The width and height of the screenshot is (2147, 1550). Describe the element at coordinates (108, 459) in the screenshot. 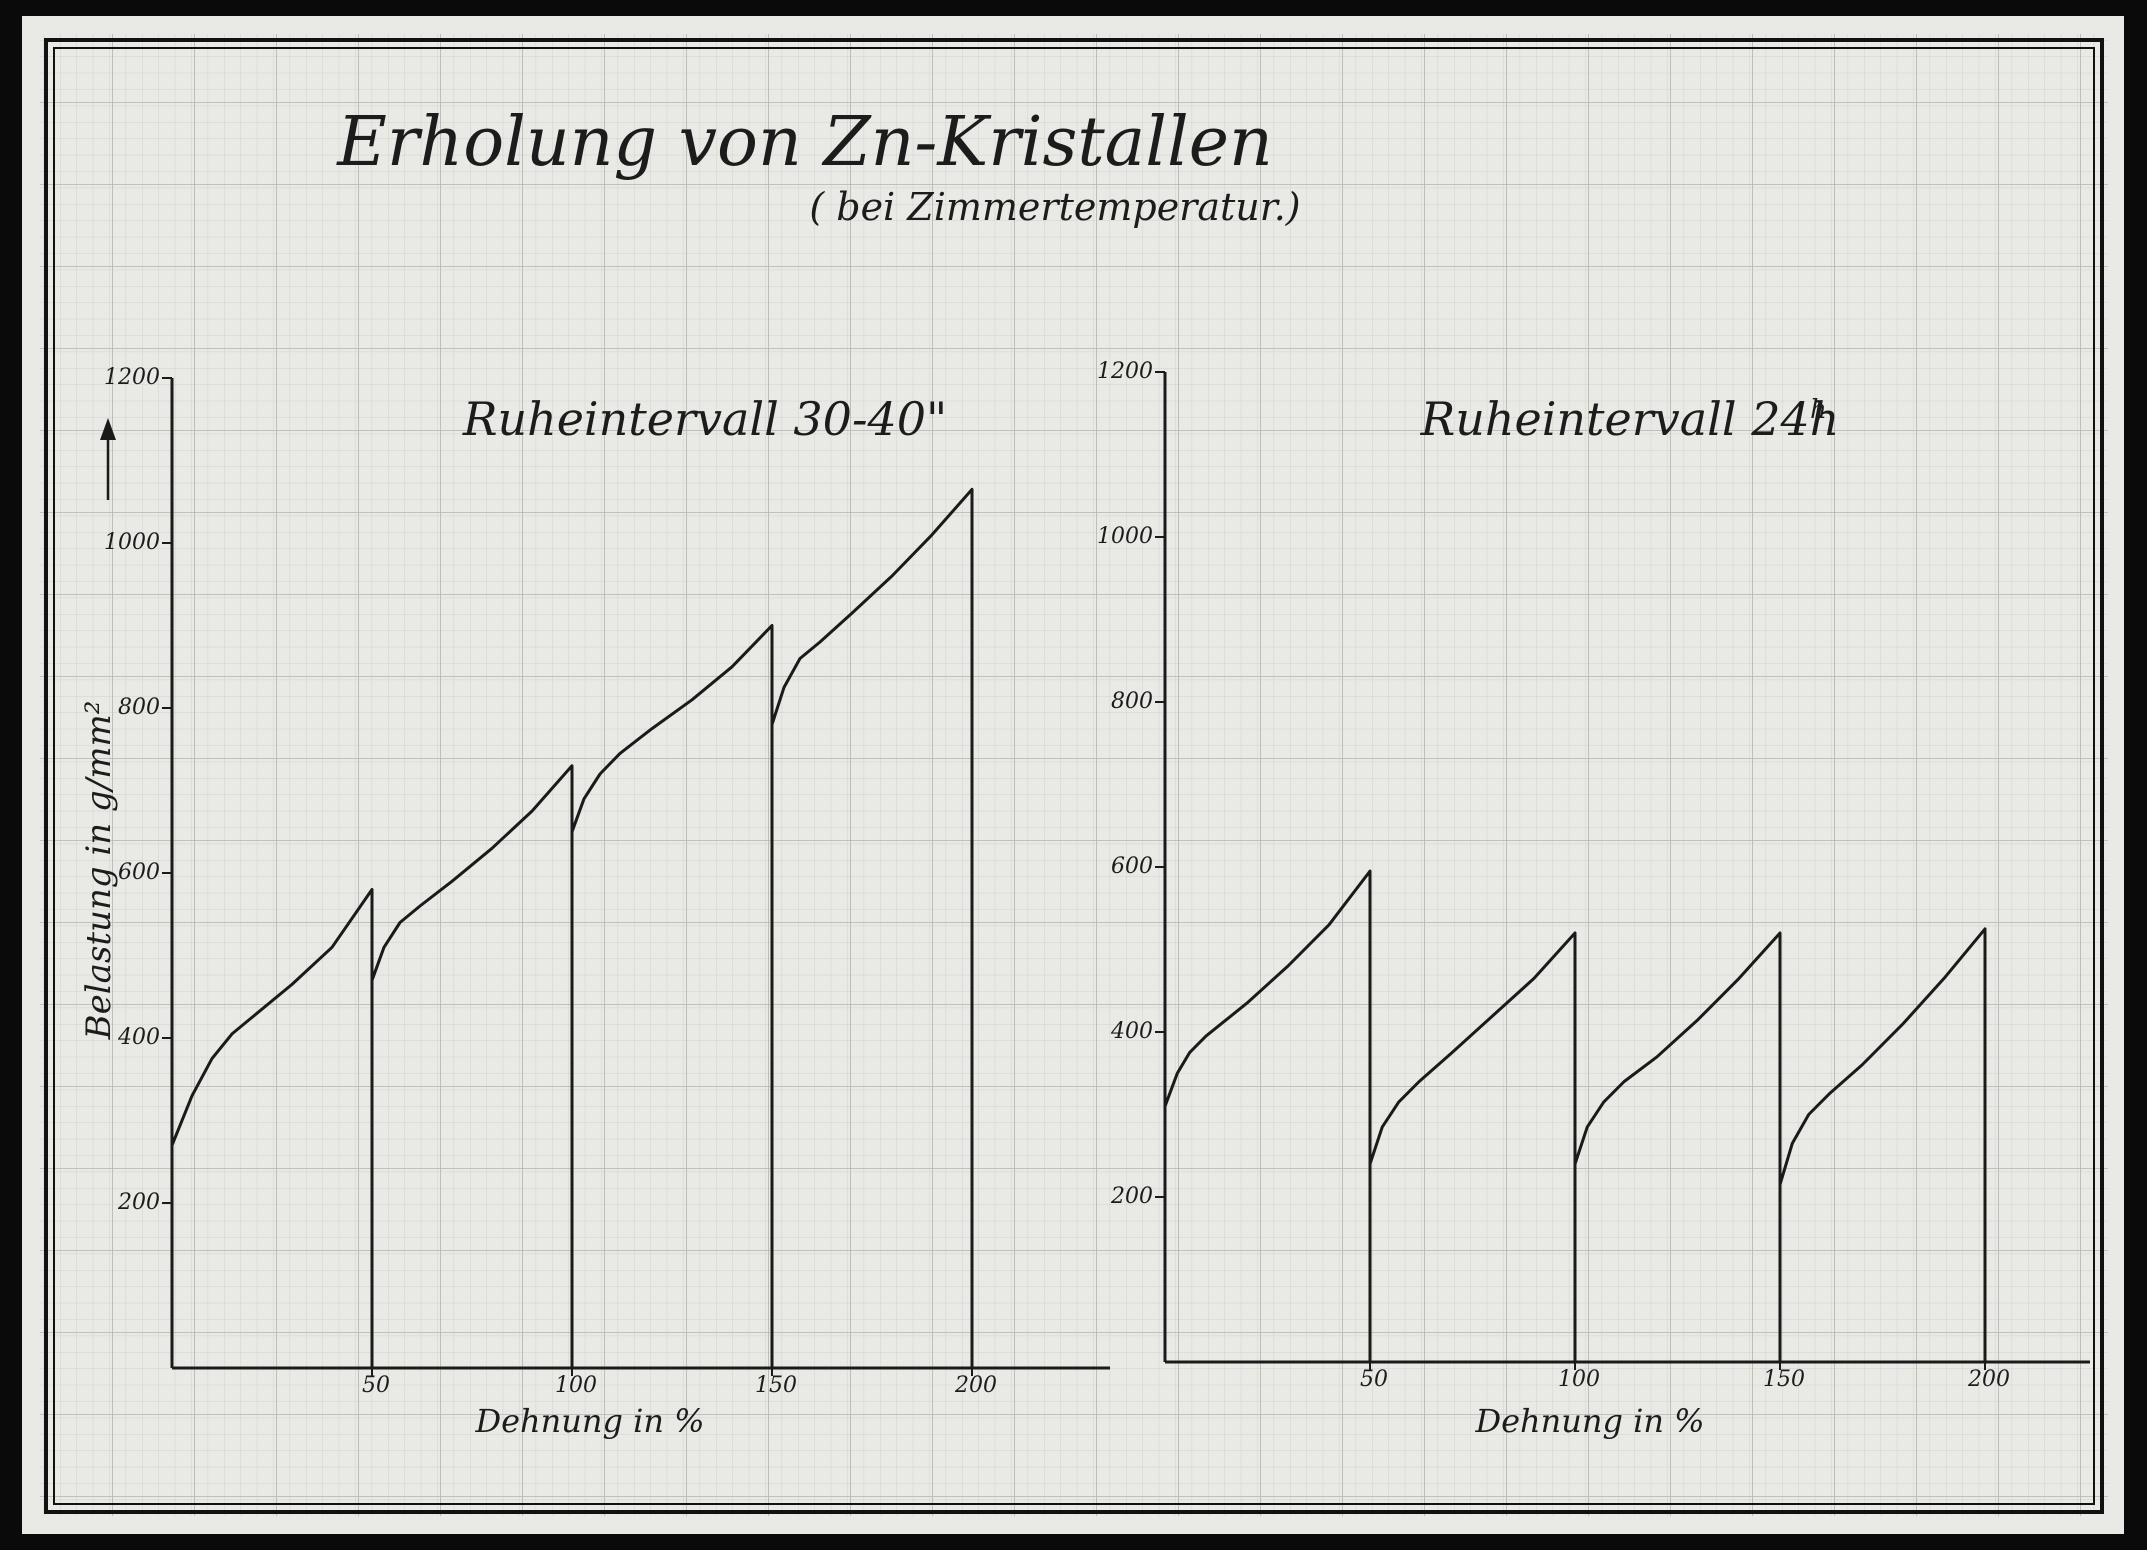

I see `y-axis-arrow` at that location.